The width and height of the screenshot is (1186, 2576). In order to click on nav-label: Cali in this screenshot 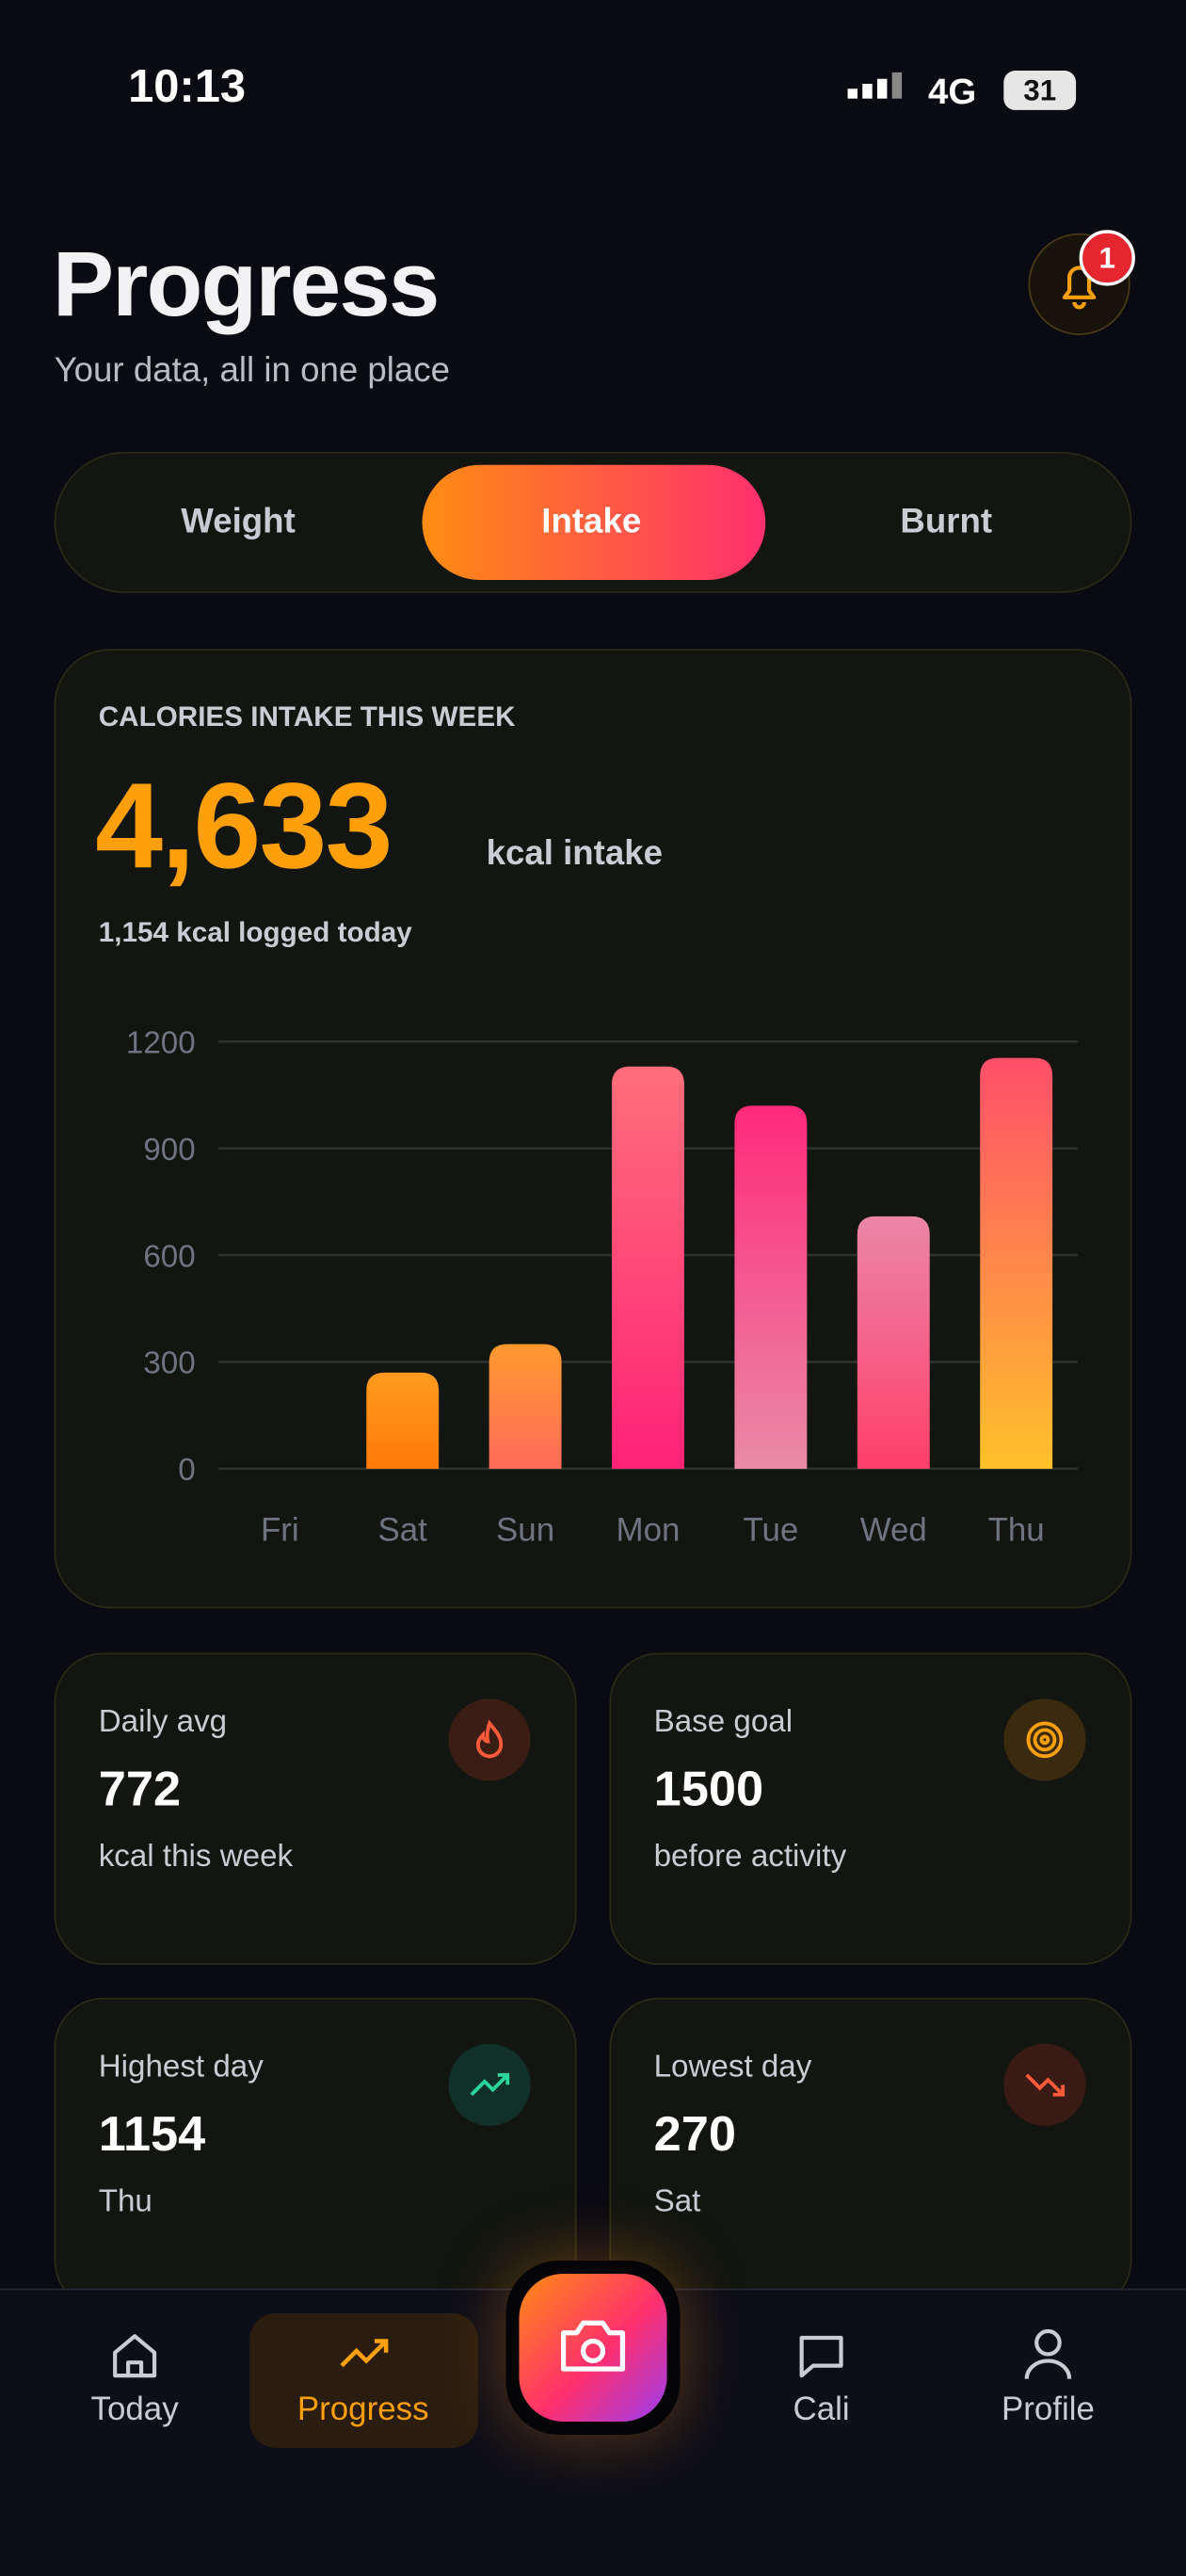, I will do `click(821, 2409)`.